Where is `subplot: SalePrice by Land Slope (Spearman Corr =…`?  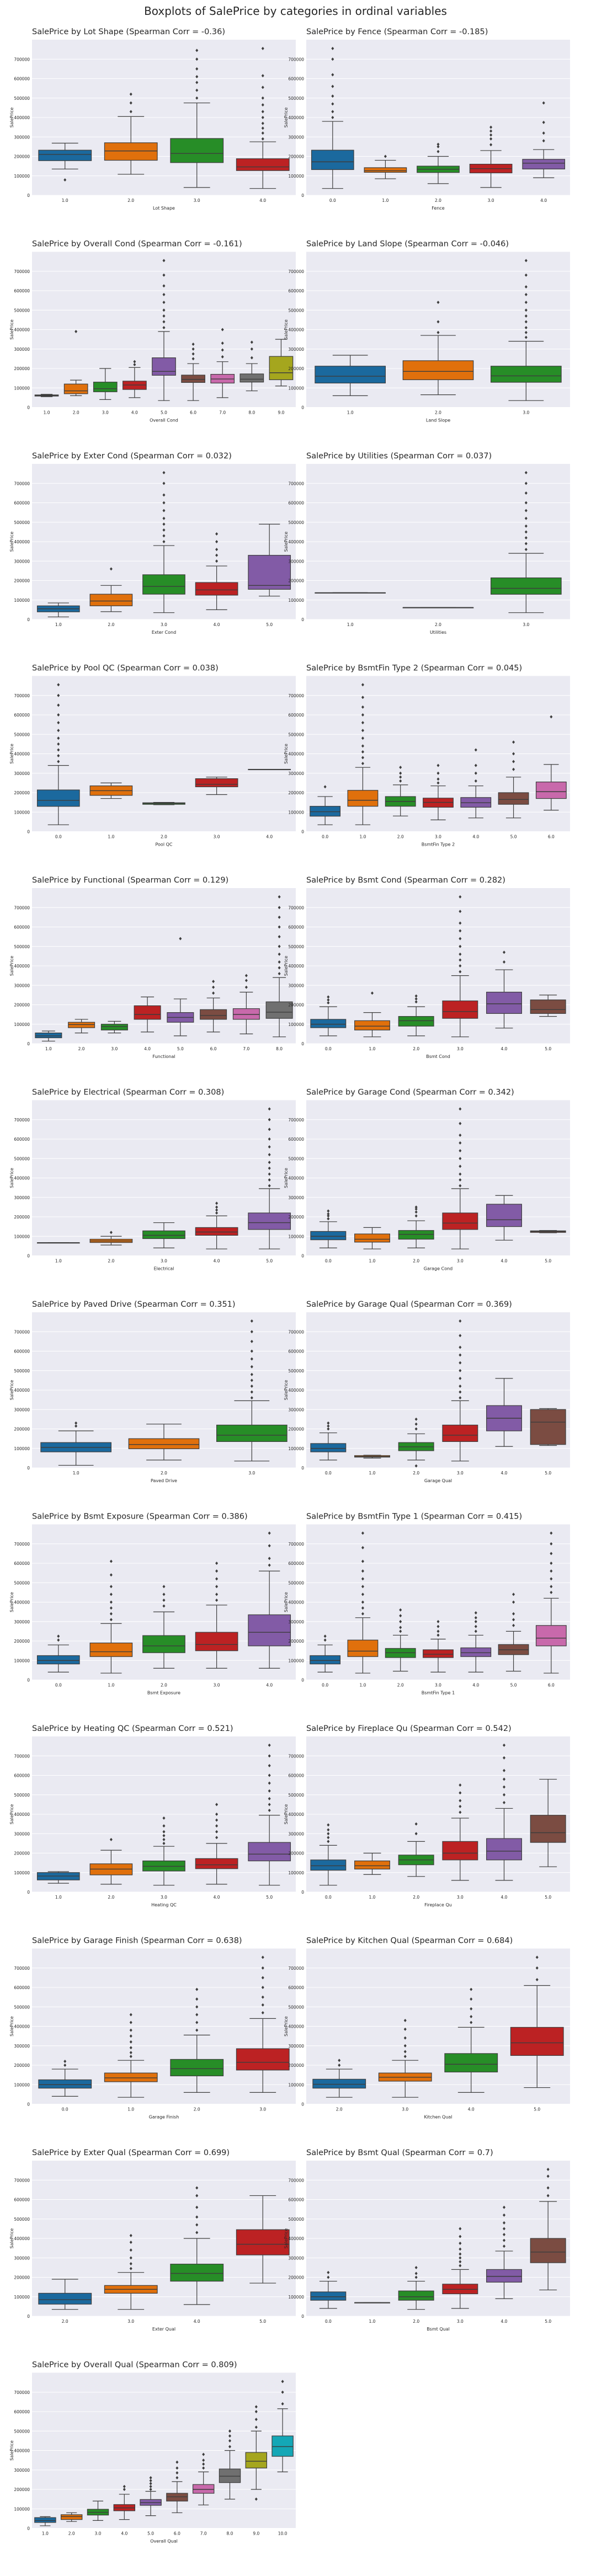 subplot: SalePrice by Land Slope (Spearman Corr =… is located at coordinates (427, 331).